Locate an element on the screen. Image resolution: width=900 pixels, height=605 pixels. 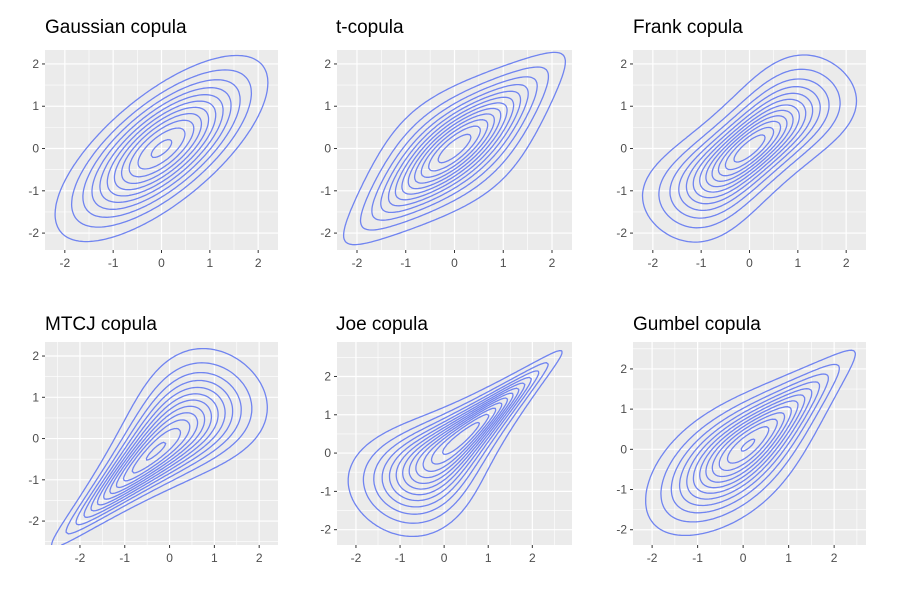
facet-panel-clayton: MTCJ copula -2 -1 0 1 2 -2 -1 0 1 2 is located at coordinates (153, 439).